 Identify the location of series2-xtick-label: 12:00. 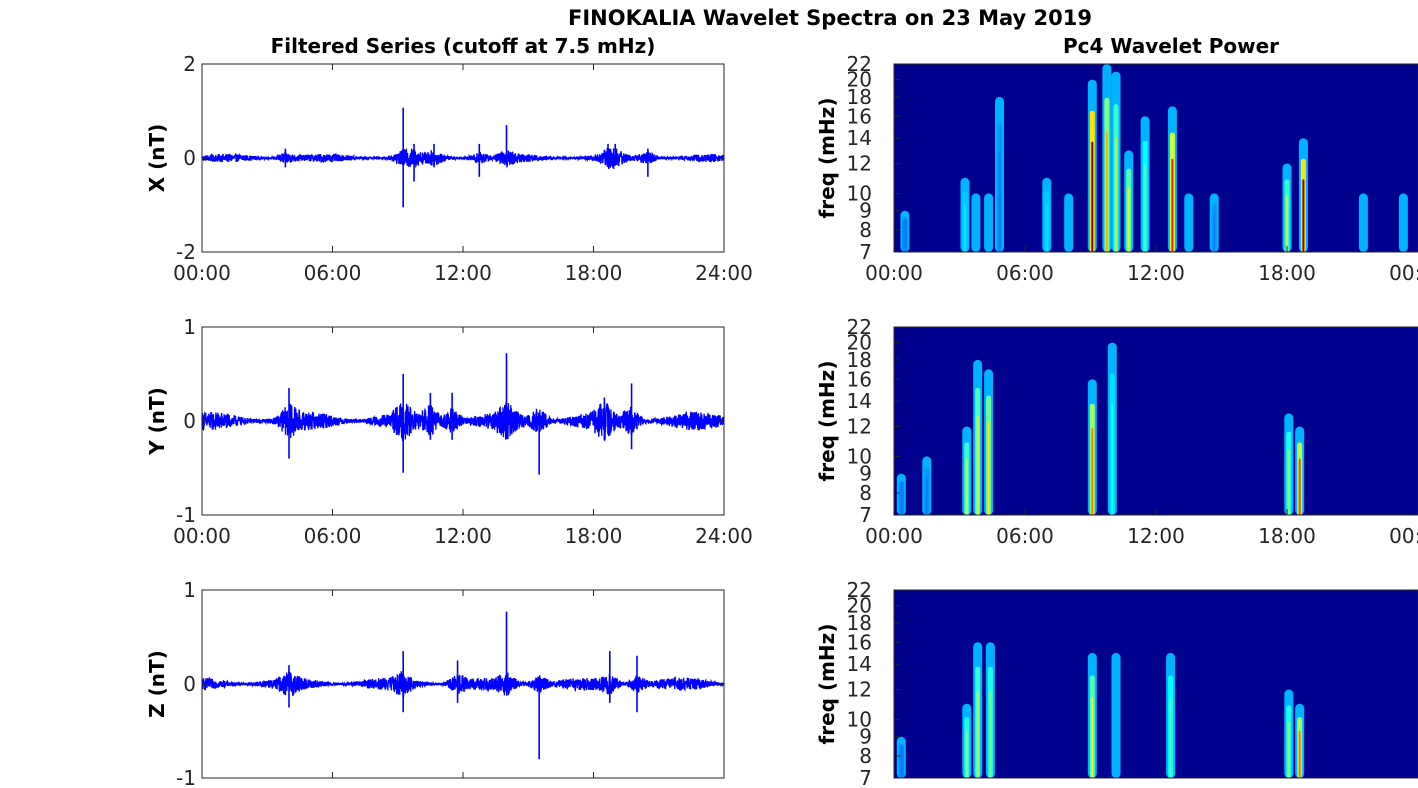
(463, 536).